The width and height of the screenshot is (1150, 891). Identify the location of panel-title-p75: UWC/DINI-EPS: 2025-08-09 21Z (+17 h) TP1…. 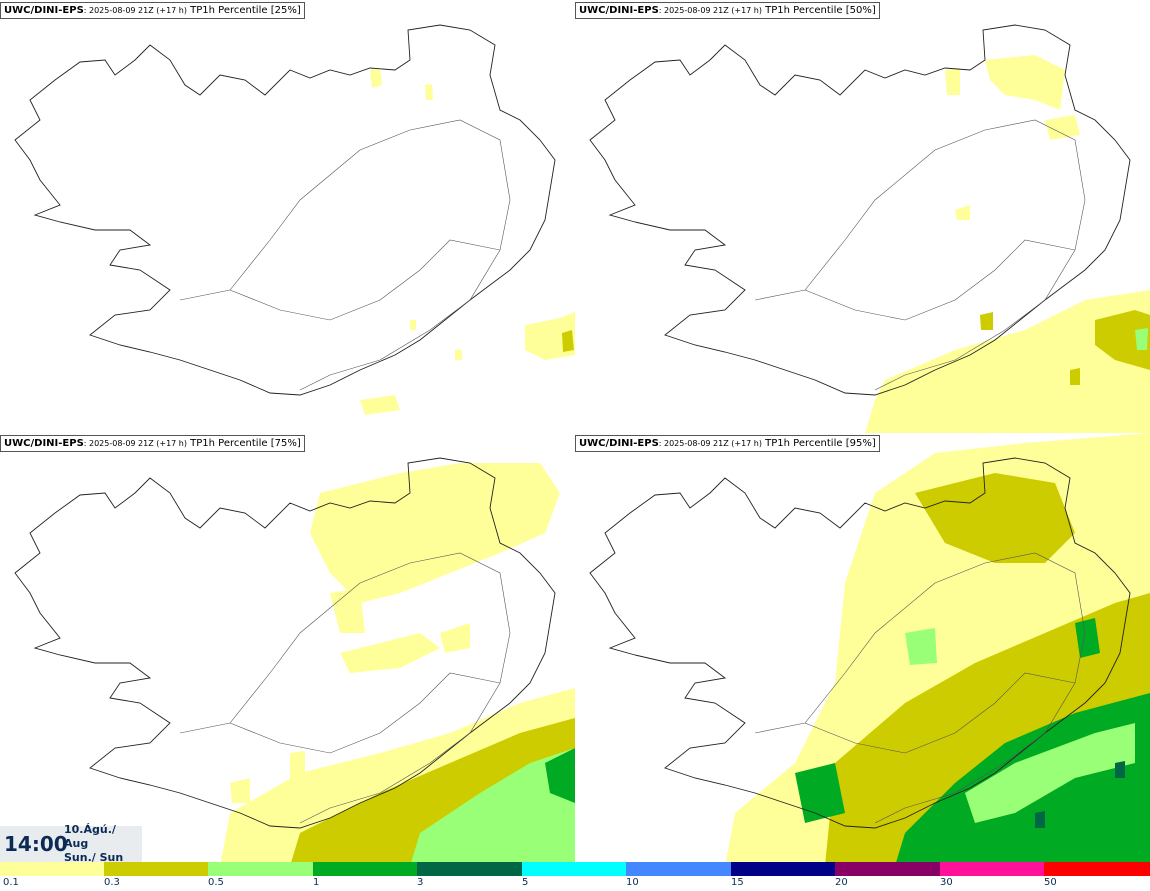
(152, 443).